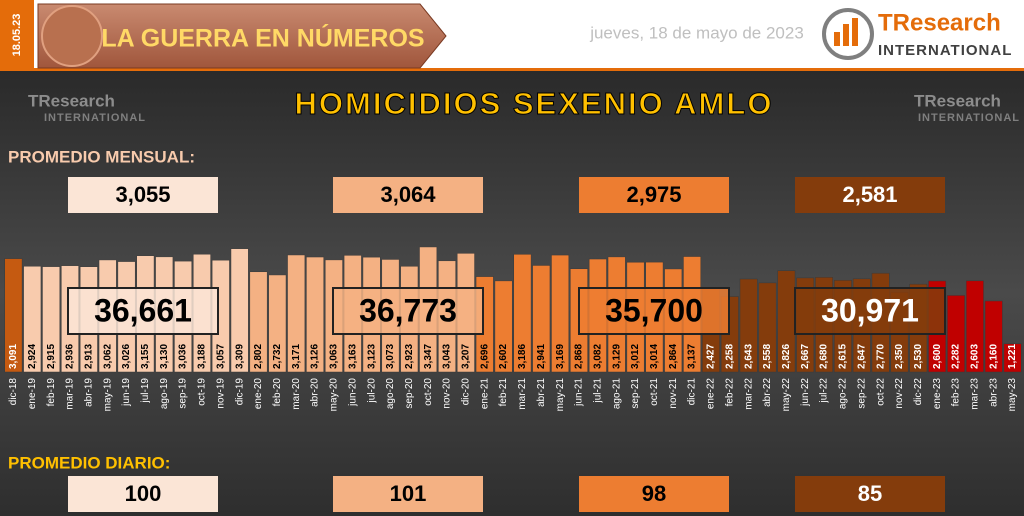  Describe the element at coordinates (334, 395) in the screenshot. I see `x-tick-label: may-20` at that location.